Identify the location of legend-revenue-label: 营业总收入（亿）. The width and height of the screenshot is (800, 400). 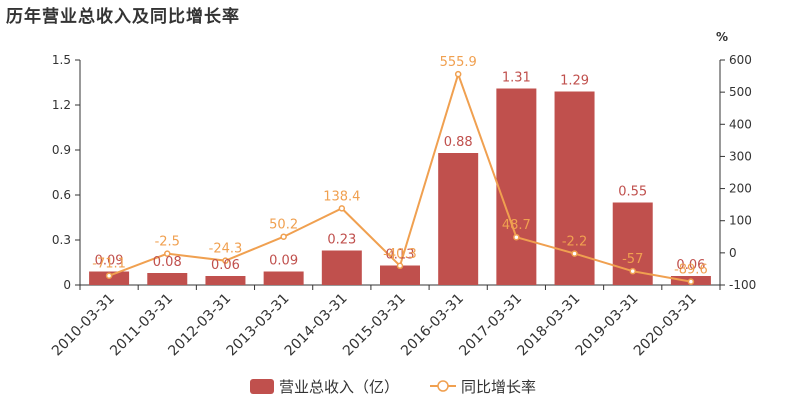
(339, 387).